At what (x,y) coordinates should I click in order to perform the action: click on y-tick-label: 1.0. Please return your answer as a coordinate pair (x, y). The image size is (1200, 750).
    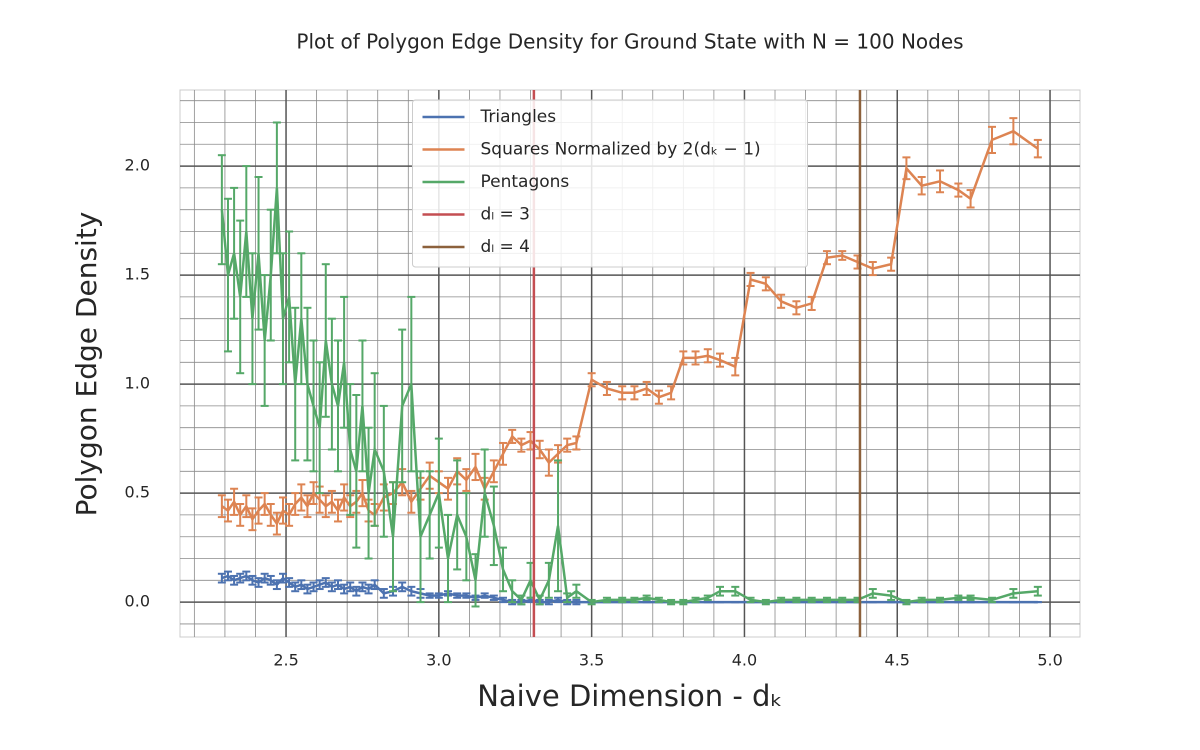
    Looking at the image, I should click on (137, 383).